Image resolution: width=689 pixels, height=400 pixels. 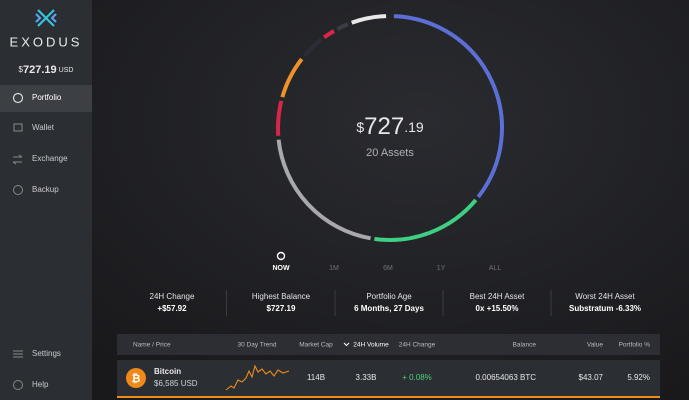 I want to click on stat-value: +$57.92, so click(x=172, y=308).